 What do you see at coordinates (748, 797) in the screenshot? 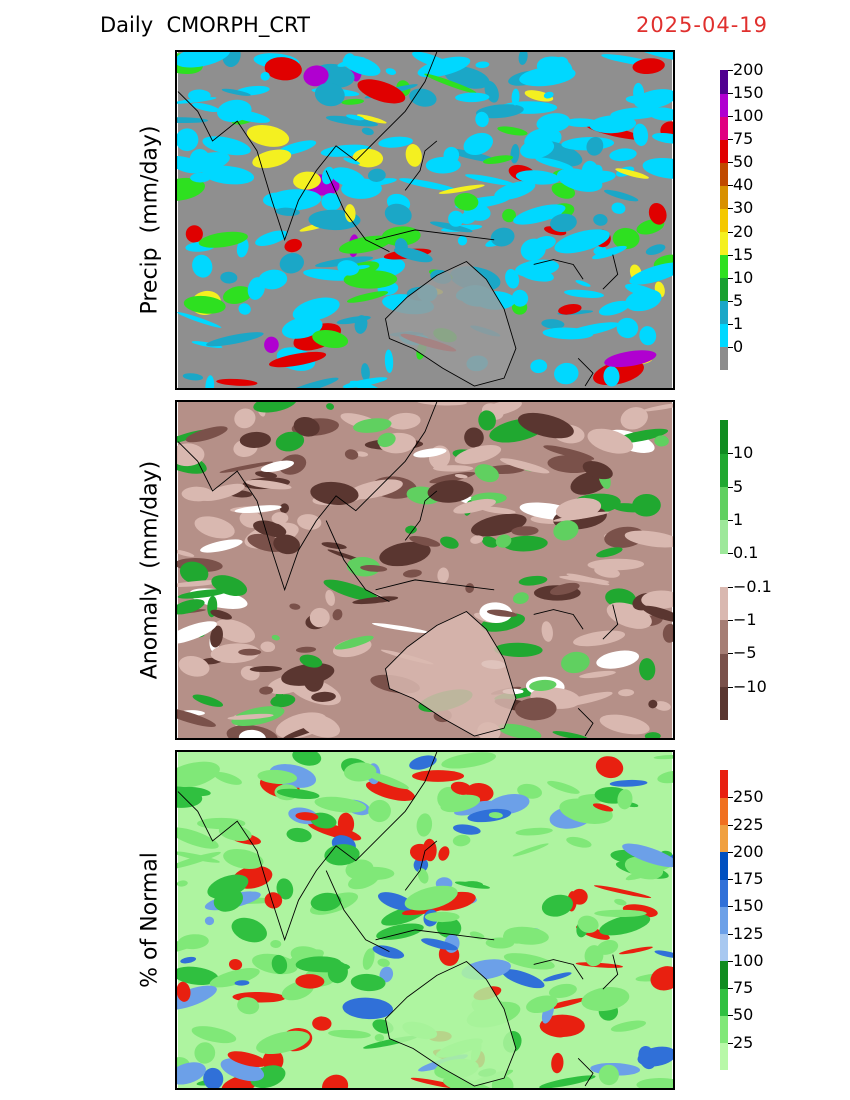
I see `pct-colorbar-label: 250` at bounding box center [748, 797].